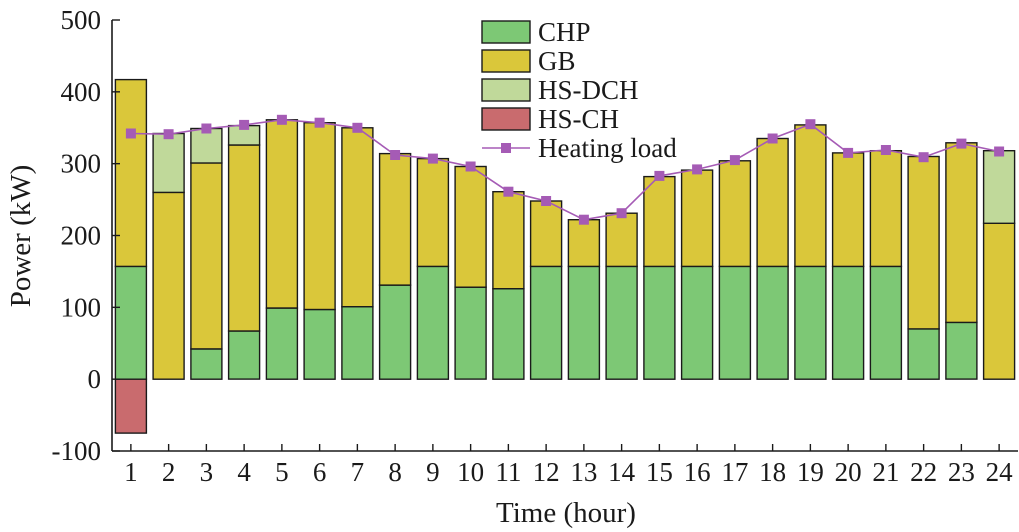 This screenshot has height=532, width=1019. Describe the element at coordinates (588, 90) in the screenshot. I see `legend-label-hs-dch: HS-DCH` at that location.